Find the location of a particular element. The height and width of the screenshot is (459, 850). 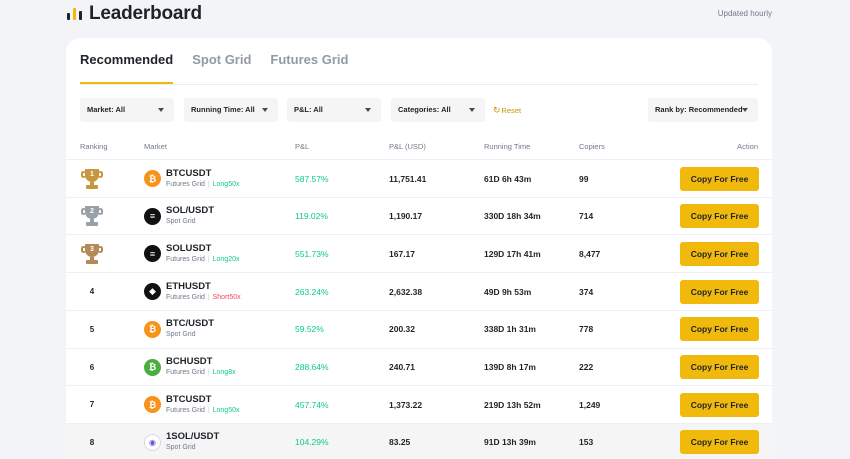

market-text: SOL/USDT Spot Grid is located at coordinates (190, 216).